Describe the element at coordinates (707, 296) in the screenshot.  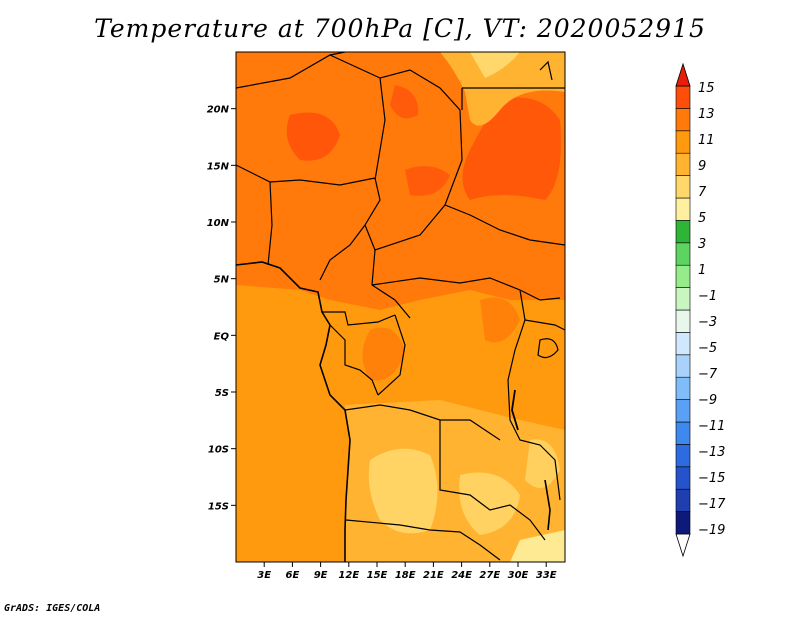
I see `colorbar-label: −1` at that location.